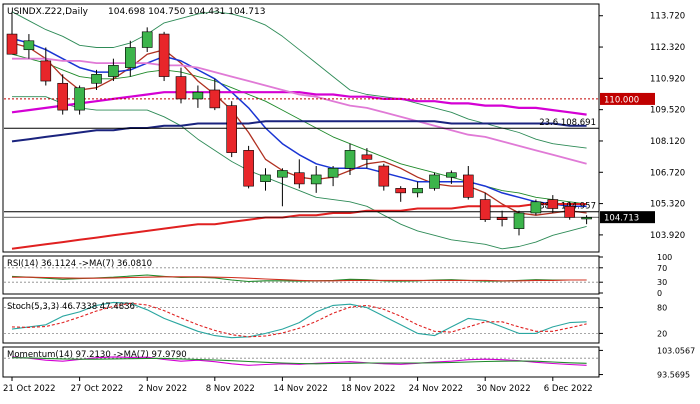 This screenshot has height=404, width=700. I want to click on stoch-series-line, so click(299, 320).